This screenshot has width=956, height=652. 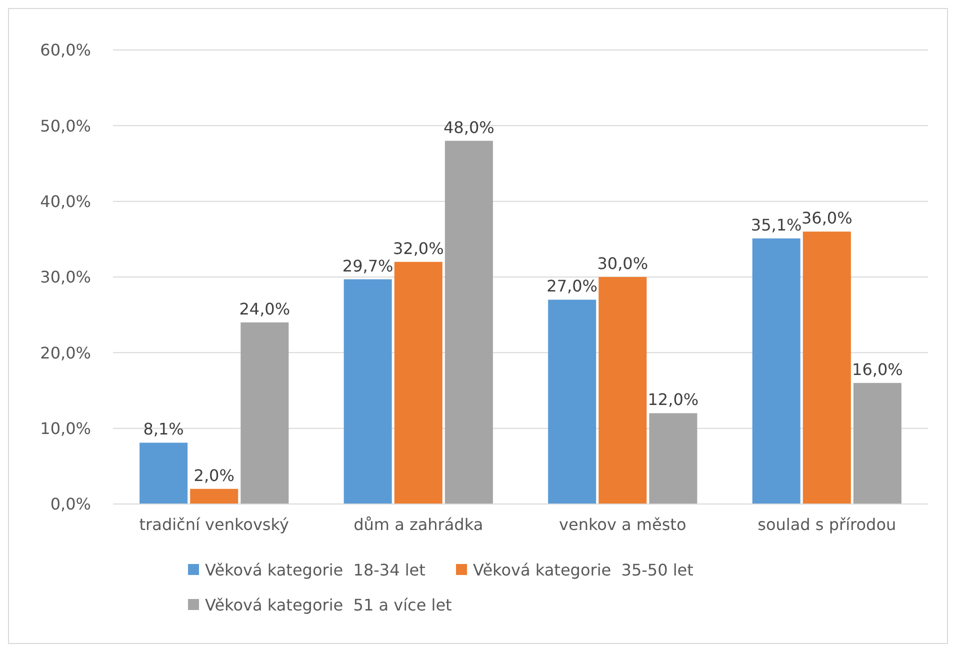 What do you see at coordinates (163, 429) in the screenshot?
I see `data-label: 8,1%` at bounding box center [163, 429].